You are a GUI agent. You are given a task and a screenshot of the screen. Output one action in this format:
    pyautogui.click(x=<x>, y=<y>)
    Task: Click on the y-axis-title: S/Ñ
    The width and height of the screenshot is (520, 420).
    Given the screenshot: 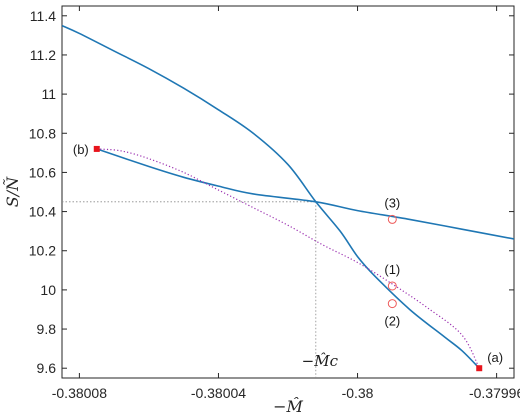 What is the action you would take?
    pyautogui.click(x=12, y=191)
    